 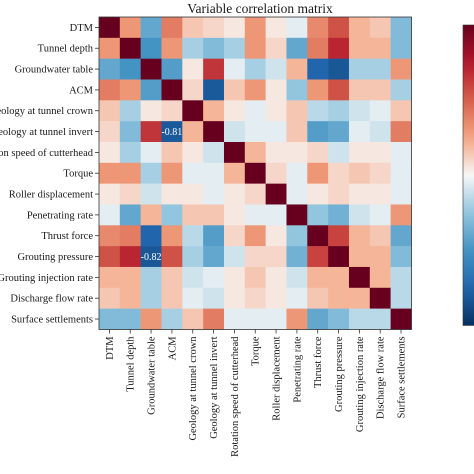 I want to click on column-label: Grouting injection rate, so click(x=360, y=384).